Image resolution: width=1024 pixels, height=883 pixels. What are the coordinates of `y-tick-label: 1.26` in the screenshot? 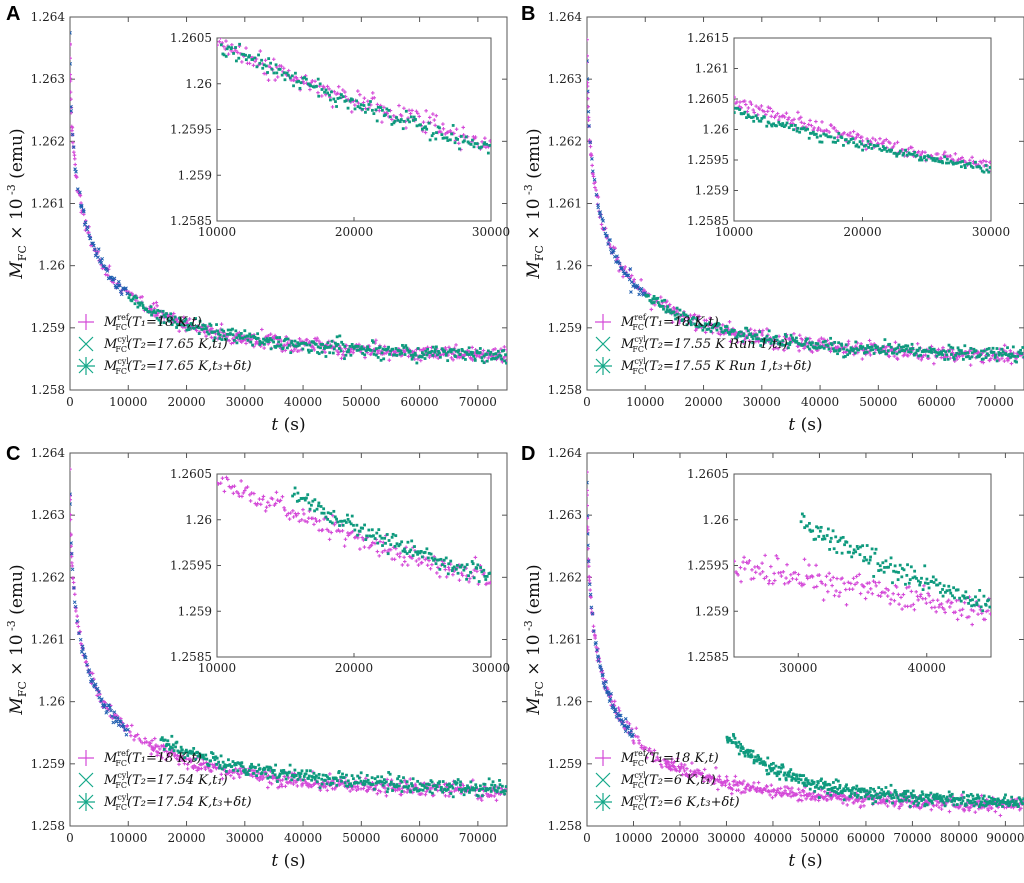 It's located at (51, 266).